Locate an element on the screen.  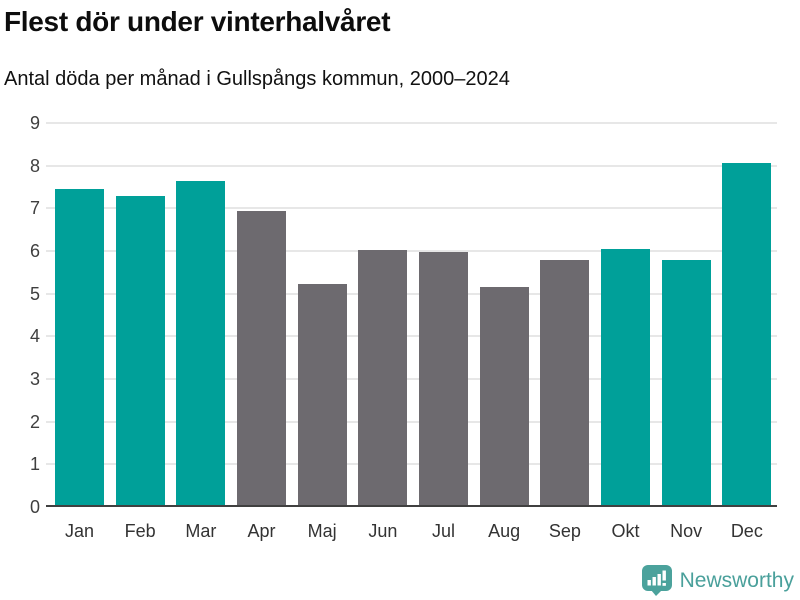
y-tick-label-4: 4 is located at coordinates (34, 336).